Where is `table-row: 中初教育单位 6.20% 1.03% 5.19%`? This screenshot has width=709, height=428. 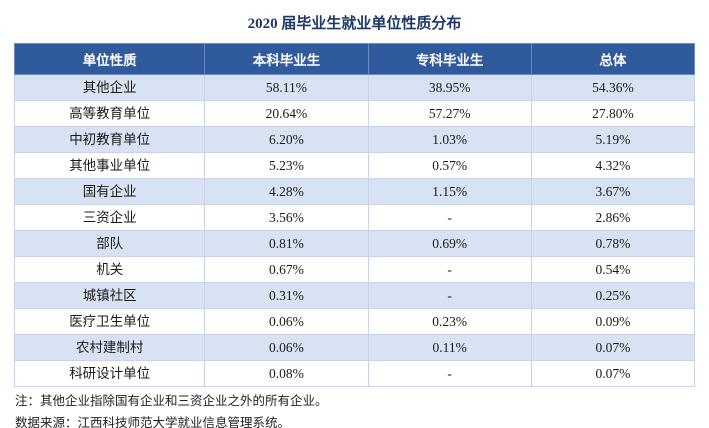
table-row: 中初教育单位 6.20% 1.03% 5.19% is located at coordinates (354, 139).